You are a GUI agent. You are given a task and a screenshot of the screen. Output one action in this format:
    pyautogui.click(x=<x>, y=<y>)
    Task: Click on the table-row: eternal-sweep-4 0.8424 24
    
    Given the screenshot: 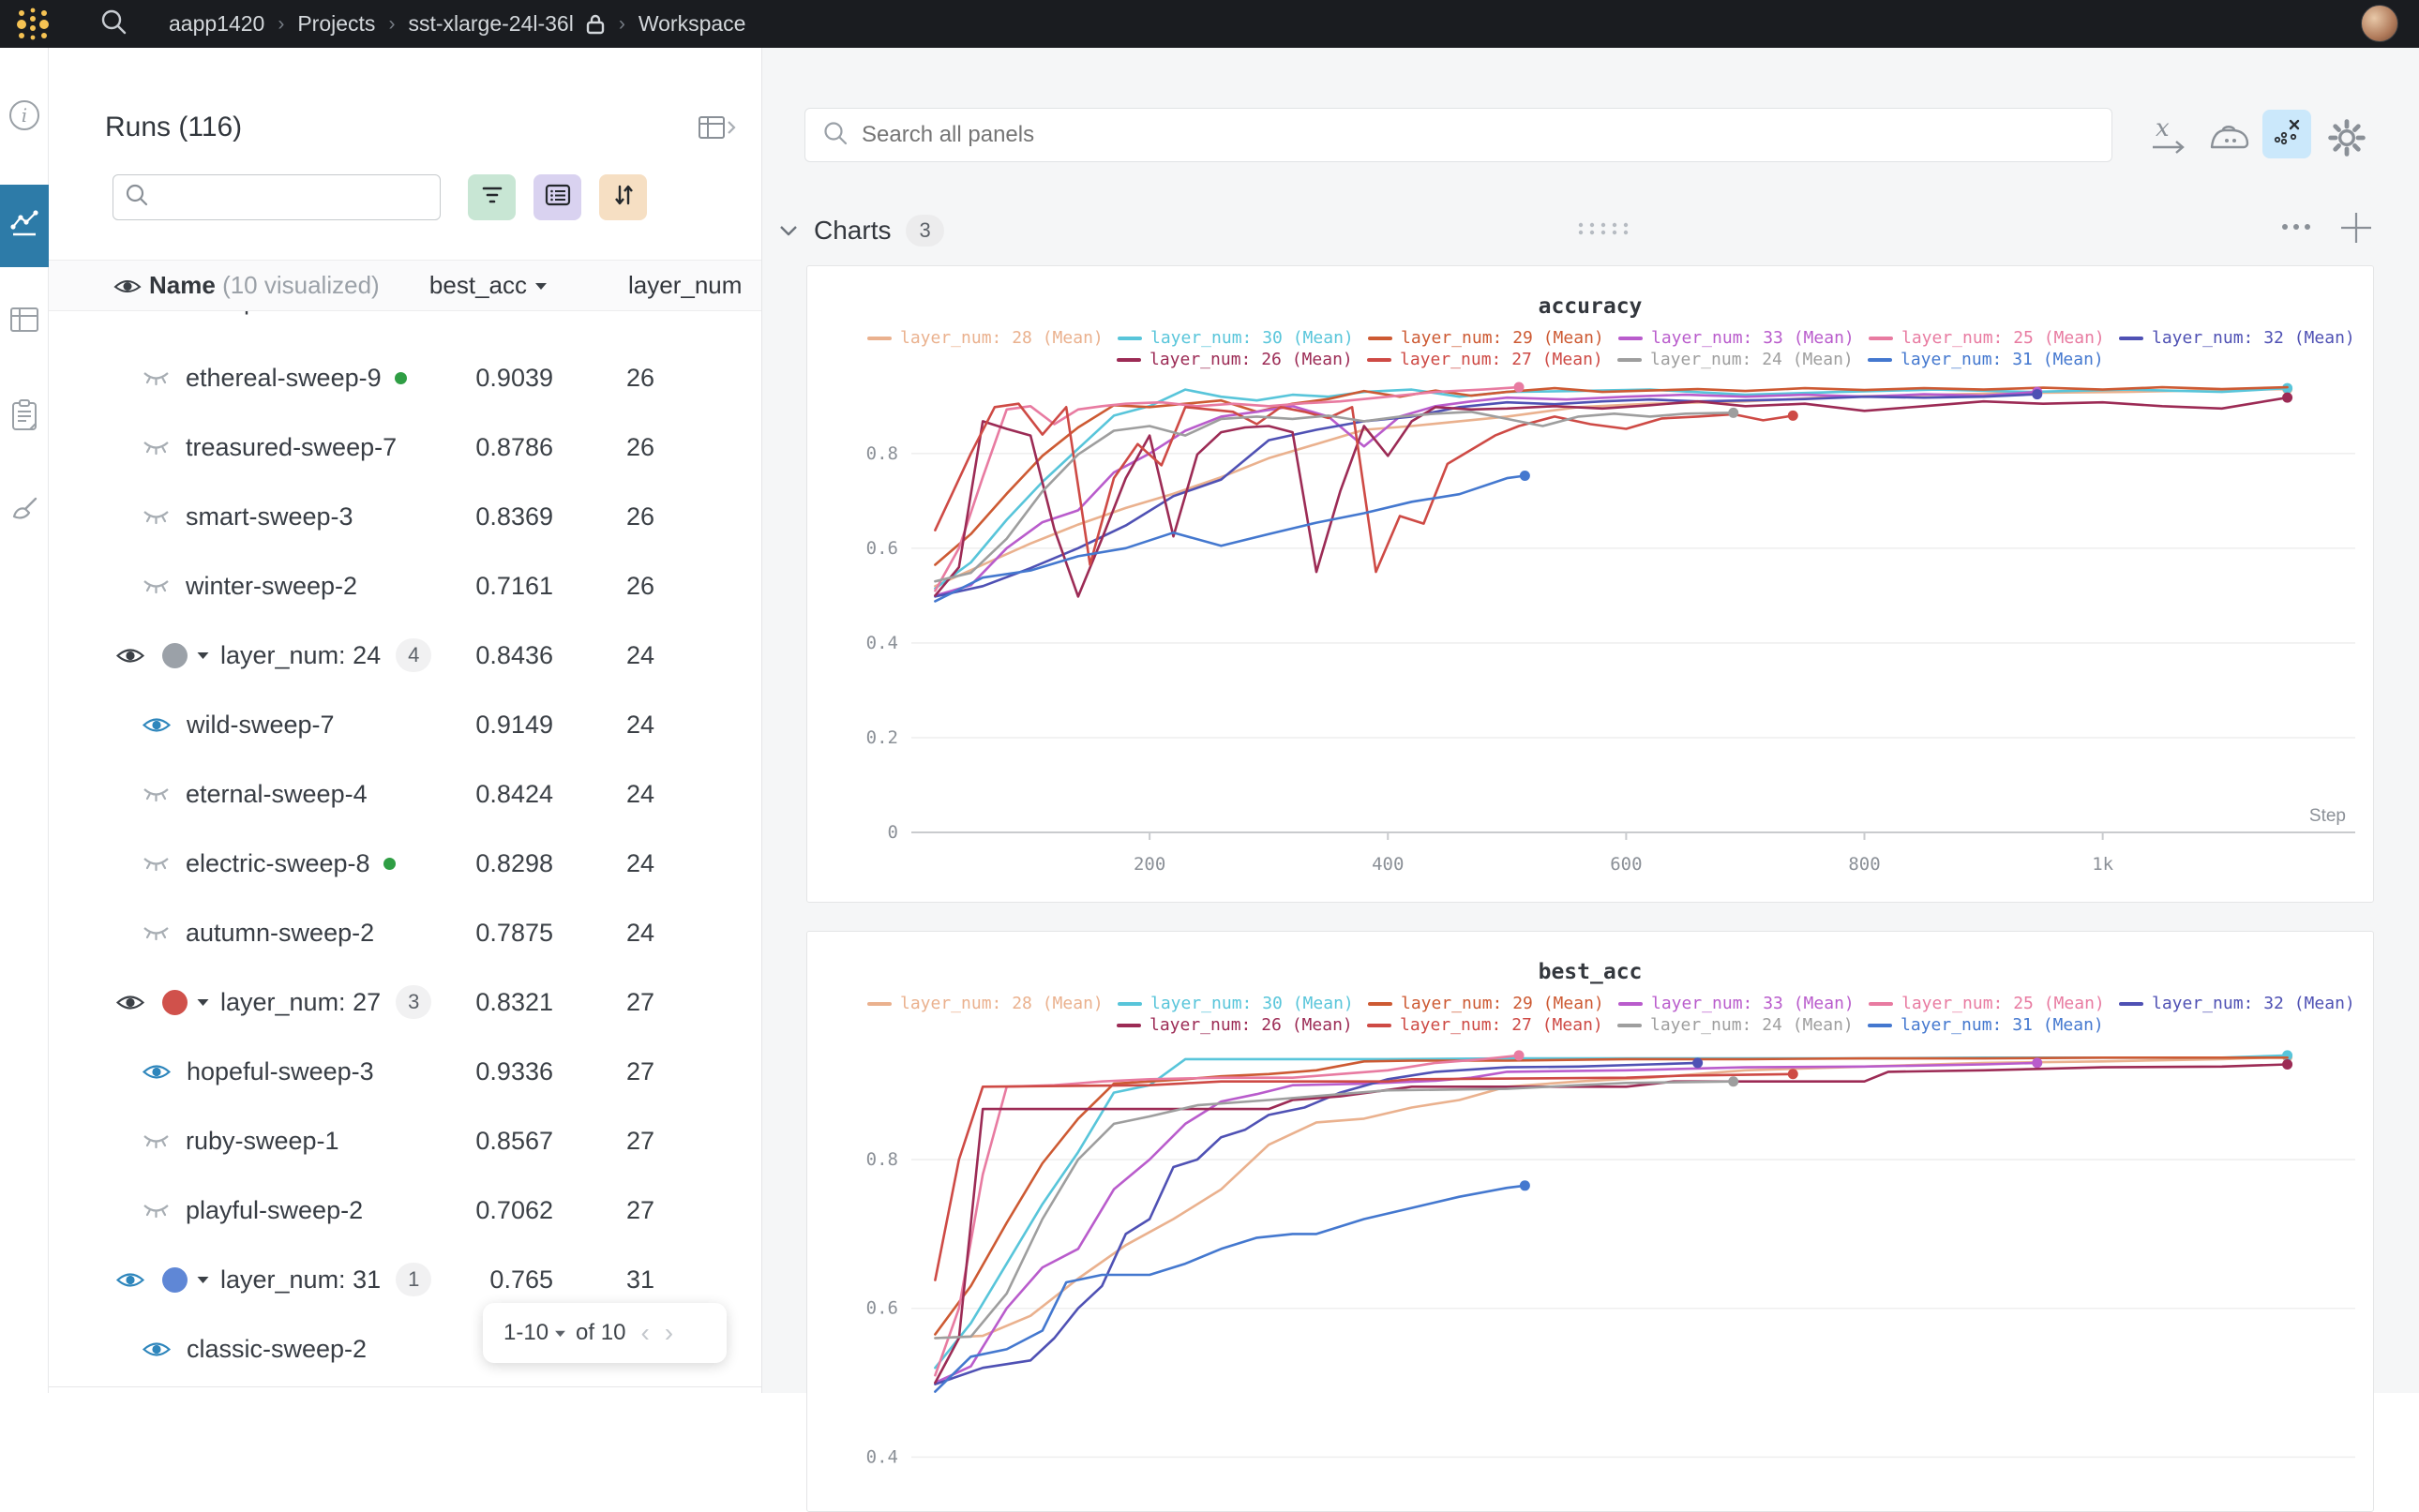 What is the action you would take?
    pyautogui.click(x=405, y=794)
    